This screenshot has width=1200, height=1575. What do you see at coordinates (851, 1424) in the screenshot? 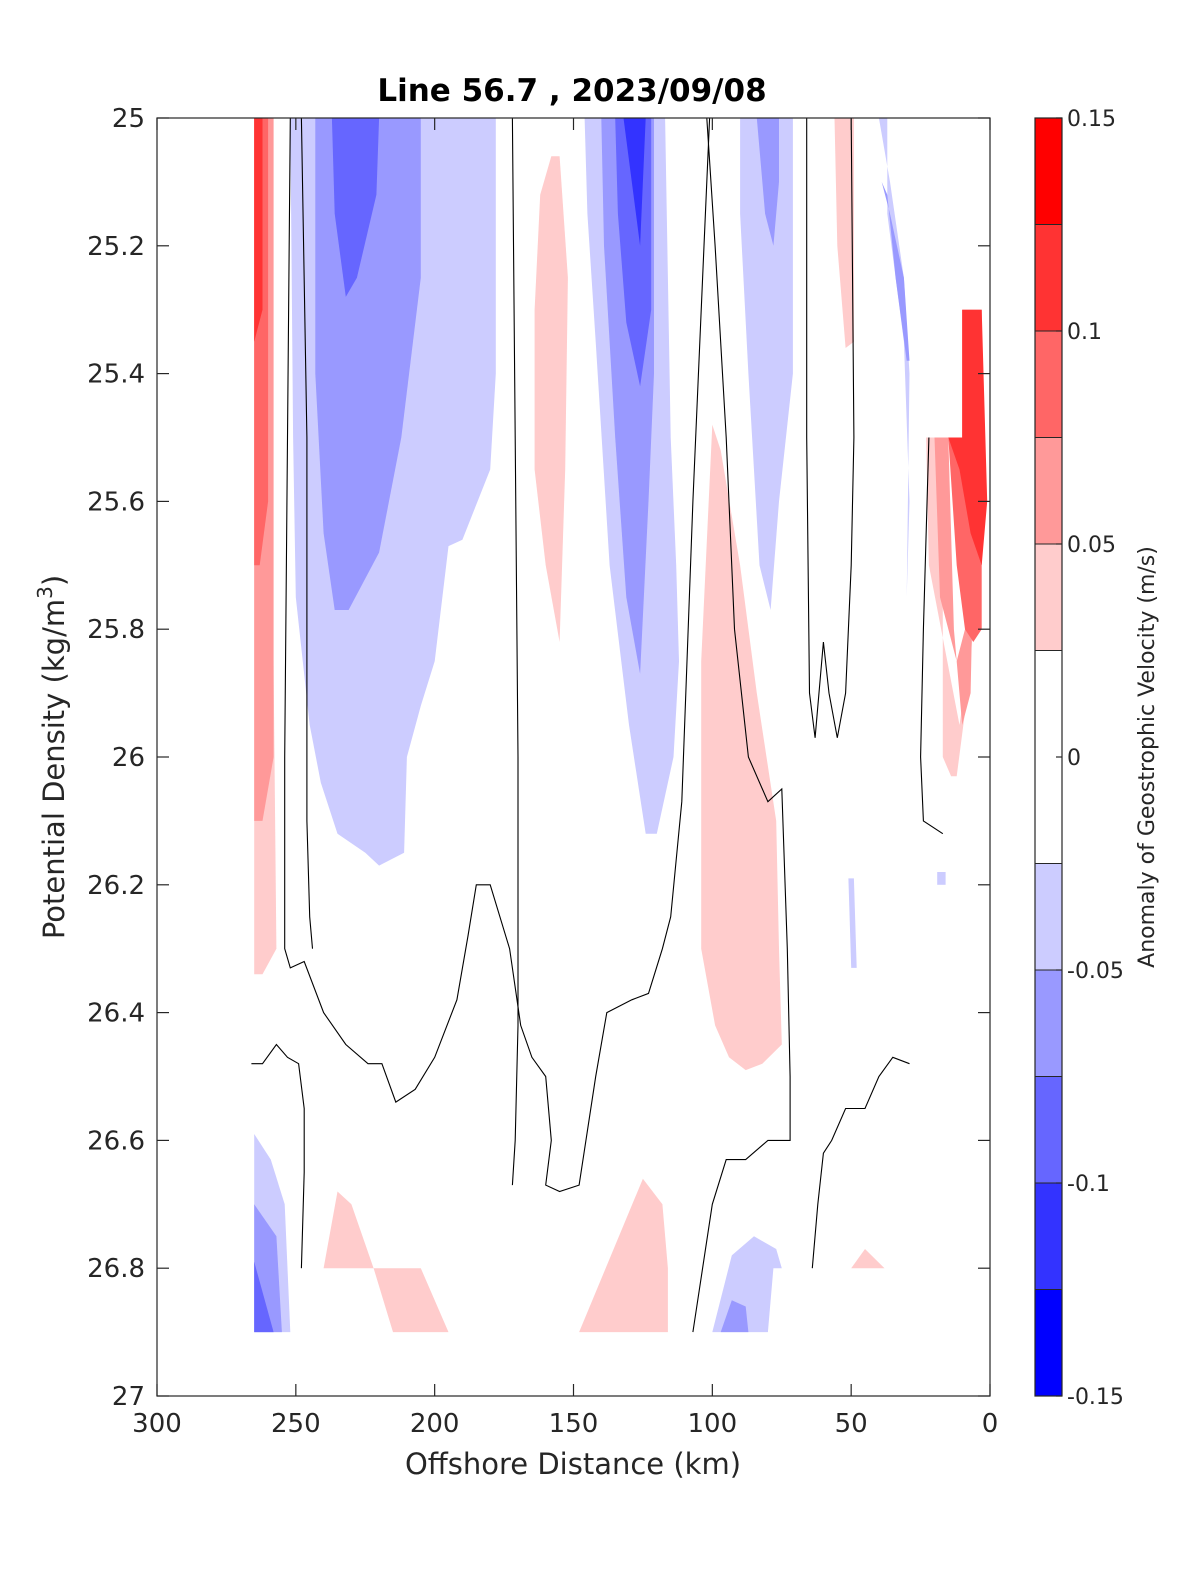
I see `x-tick-label: 50` at bounding box center [851, 1424].